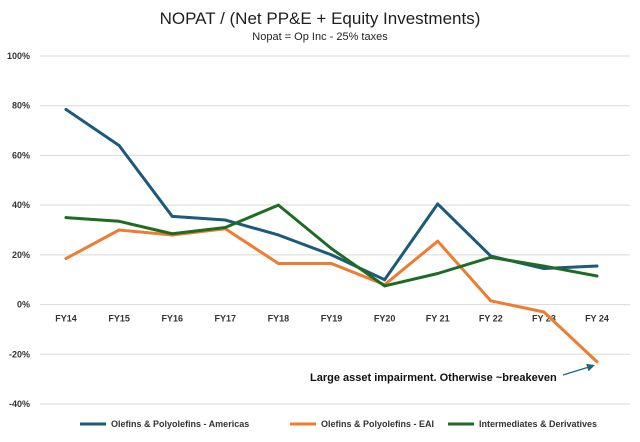 Image resolution: width=640 pixels, height=442 pixels. I want to click on x-tick-label: FY20, so click(385, 319).